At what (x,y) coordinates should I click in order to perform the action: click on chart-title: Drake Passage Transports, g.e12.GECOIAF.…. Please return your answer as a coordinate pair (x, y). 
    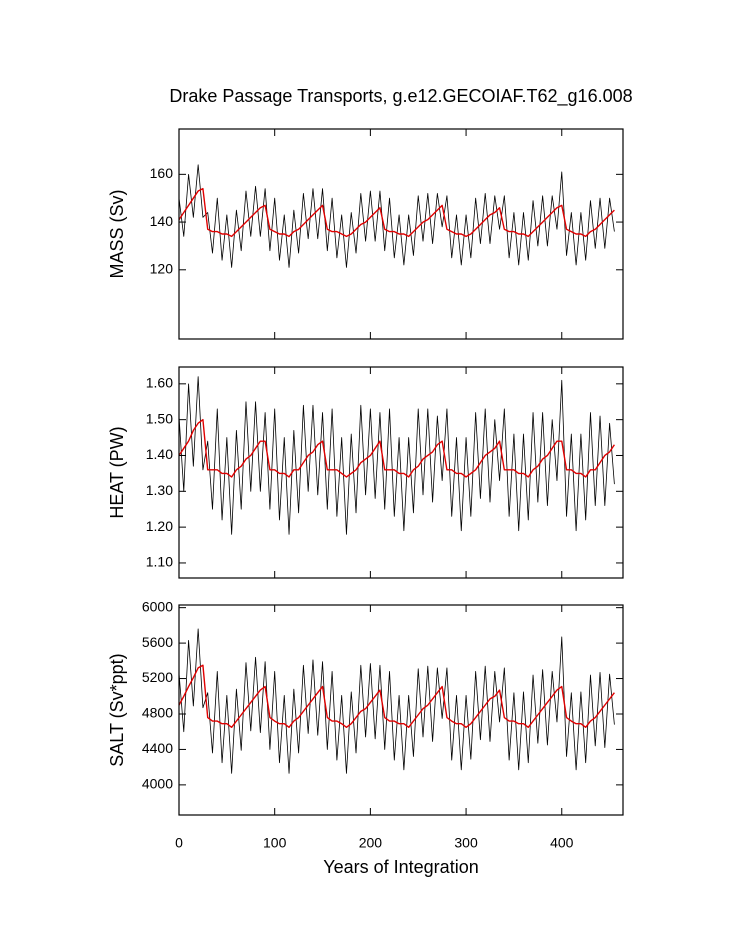
    Looking at the image, I should click on (400, 96).